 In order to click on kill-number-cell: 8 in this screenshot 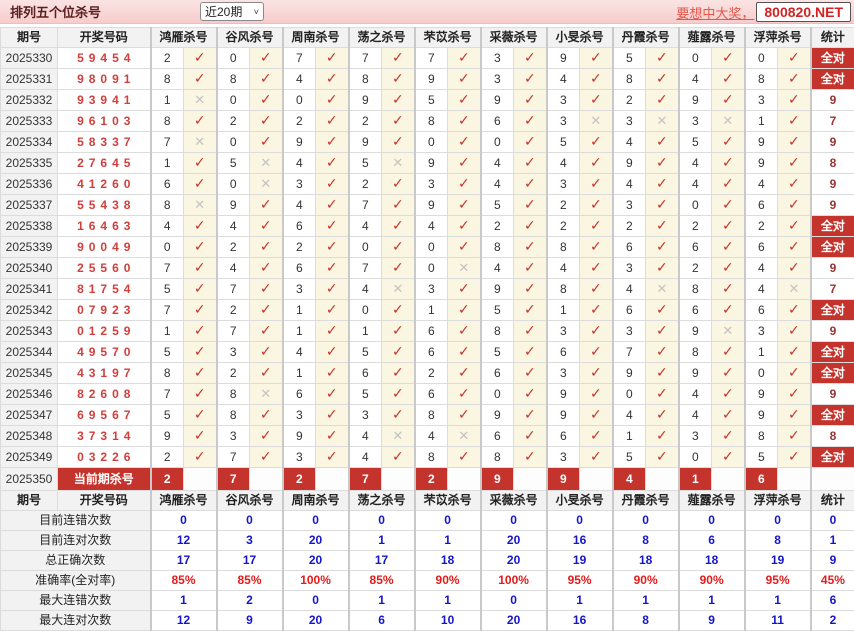, I will do `click(629, 79)`.